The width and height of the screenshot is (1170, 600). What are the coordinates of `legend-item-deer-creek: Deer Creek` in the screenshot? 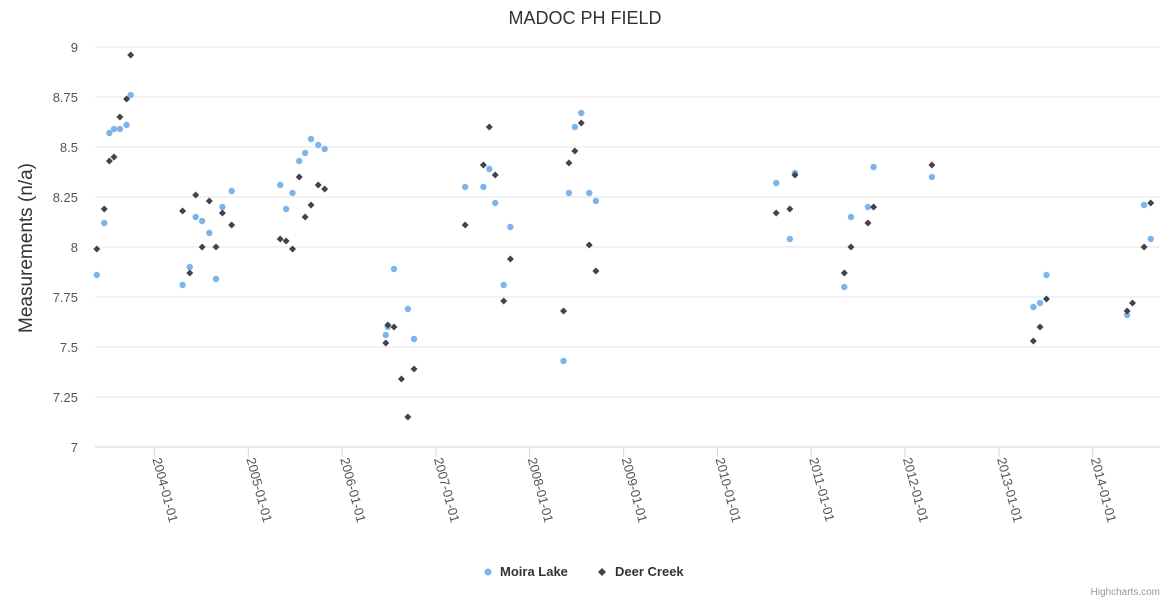 It's located at (641, 571).